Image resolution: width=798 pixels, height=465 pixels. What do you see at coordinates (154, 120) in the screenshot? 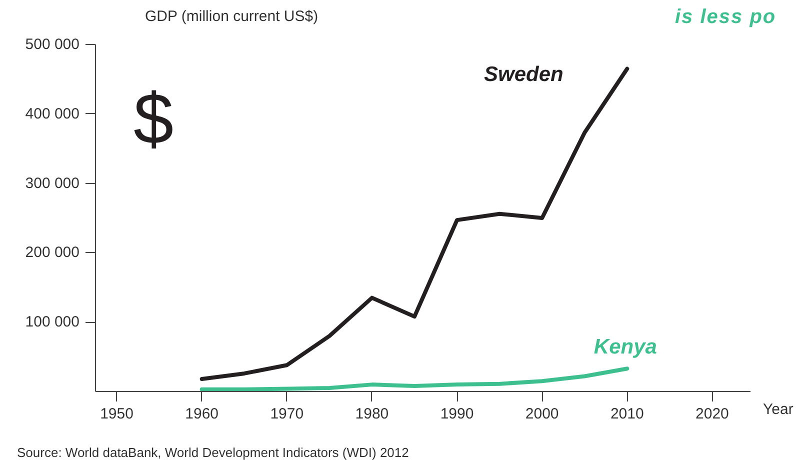
I see `annotation: $` at bounding box center [154, 120].